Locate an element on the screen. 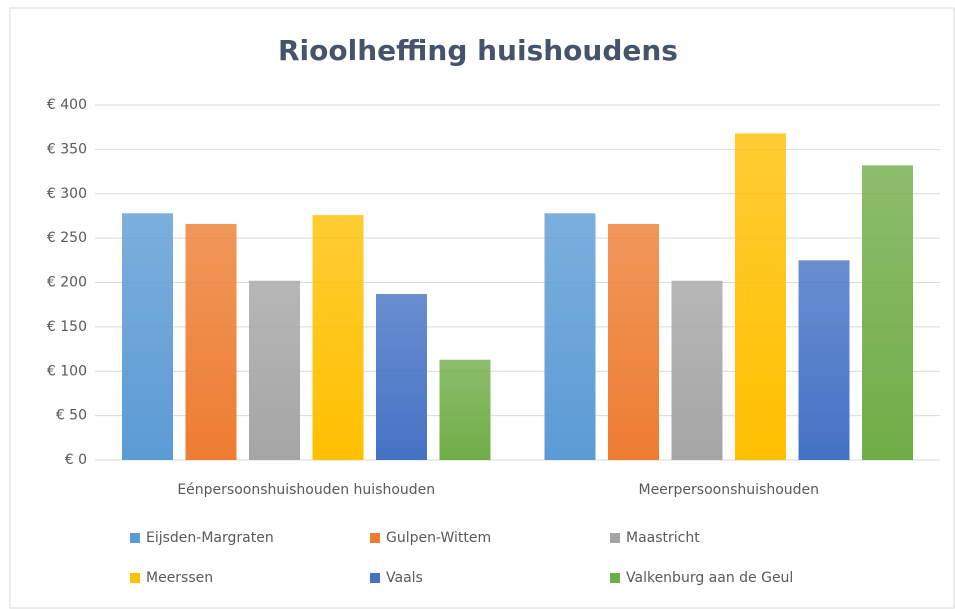  y-tick-label: € 100 is located at coordinates (67, 371).